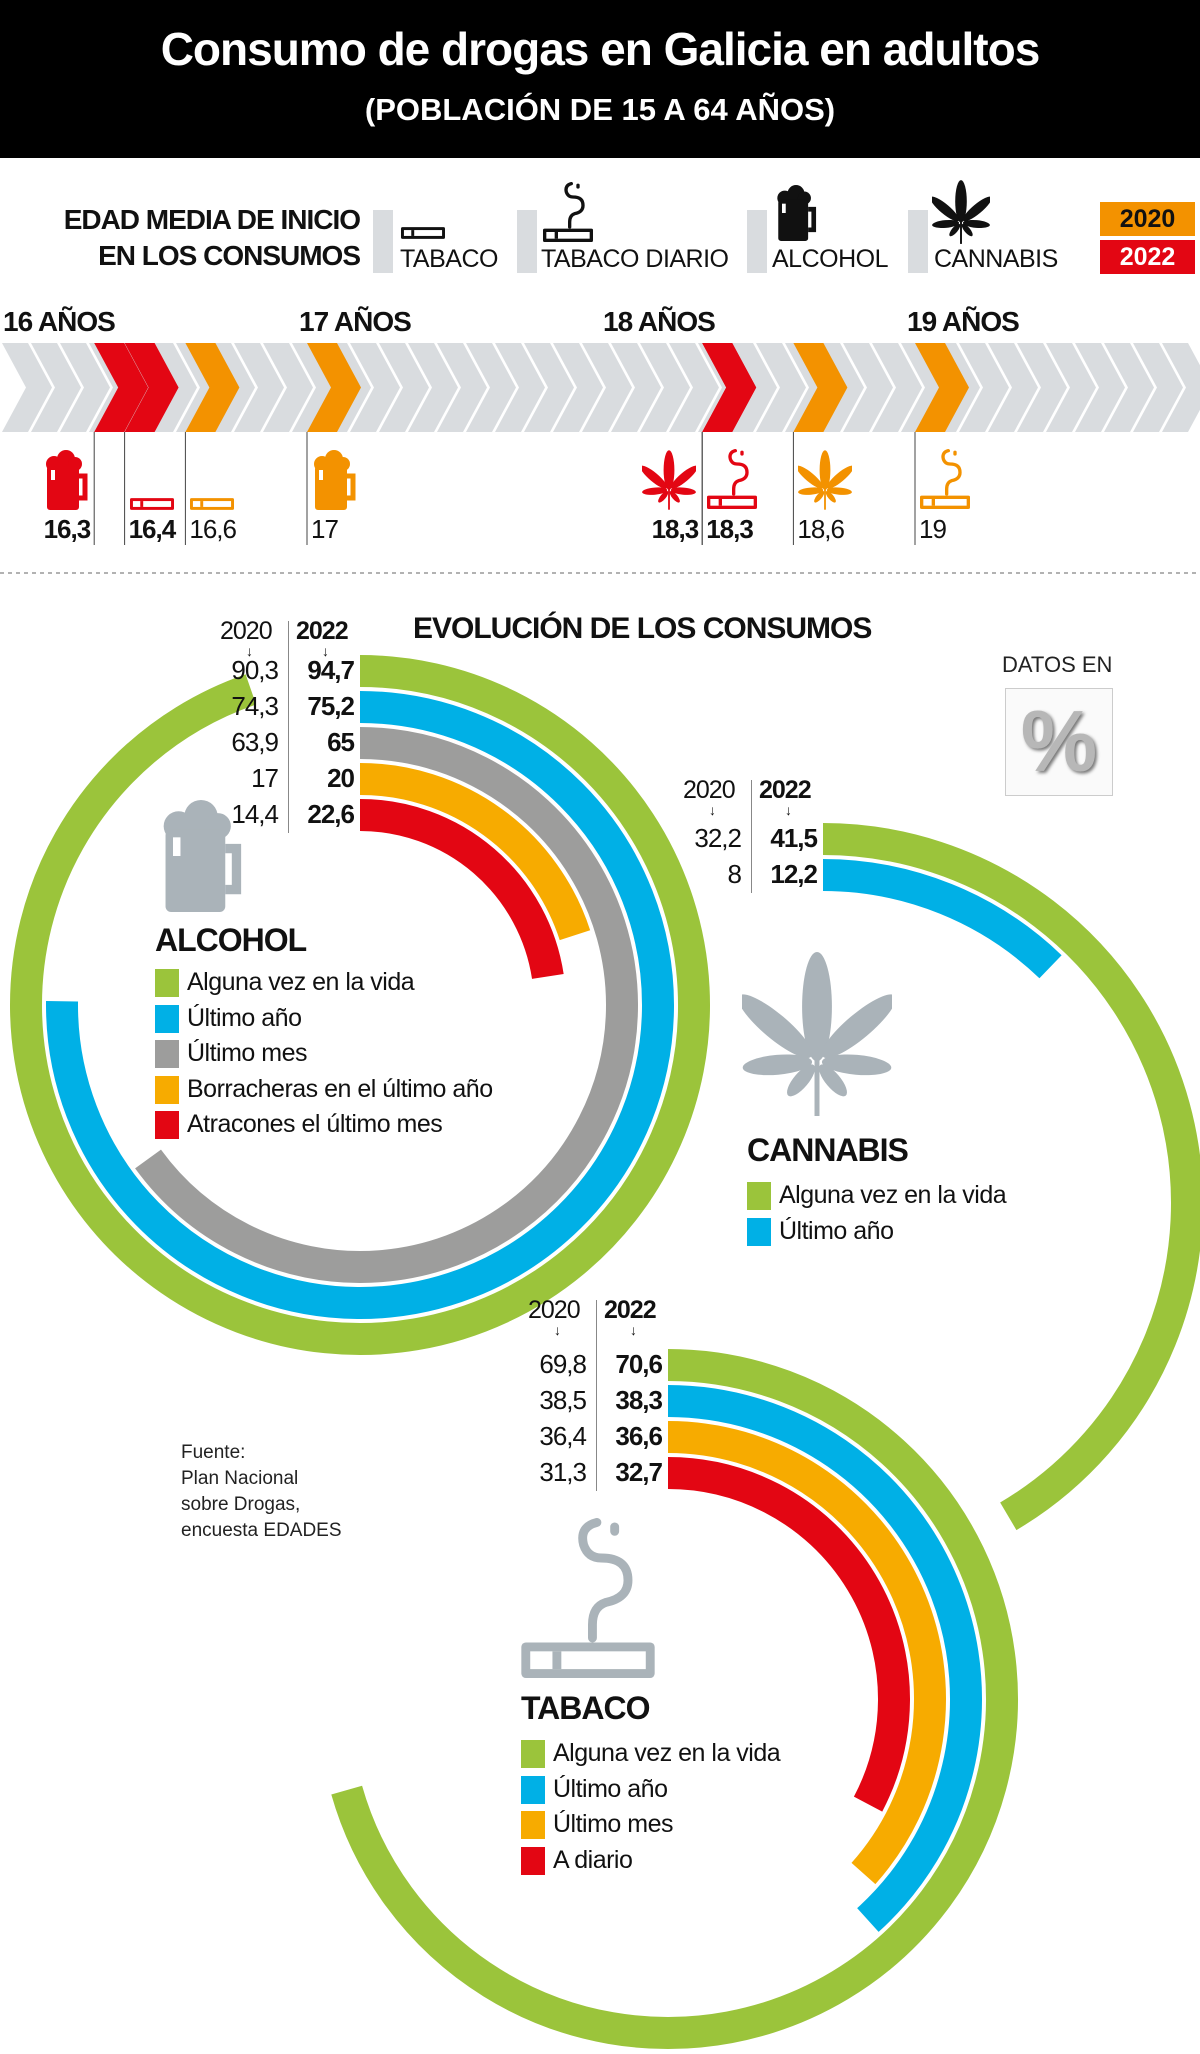 This screenshot has height=2054, width=1200. Describe the element at coordinates (836, 1230) in the screenshot. I see `legend-label: Último año` at that location.